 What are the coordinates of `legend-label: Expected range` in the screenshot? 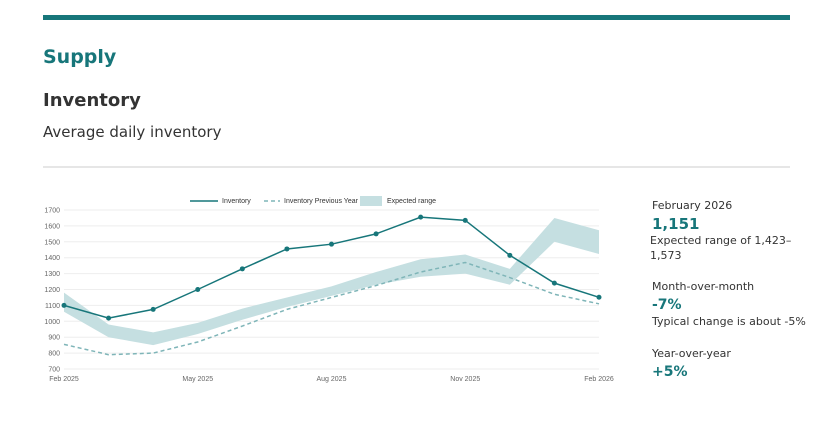 It's located at (411, 201).